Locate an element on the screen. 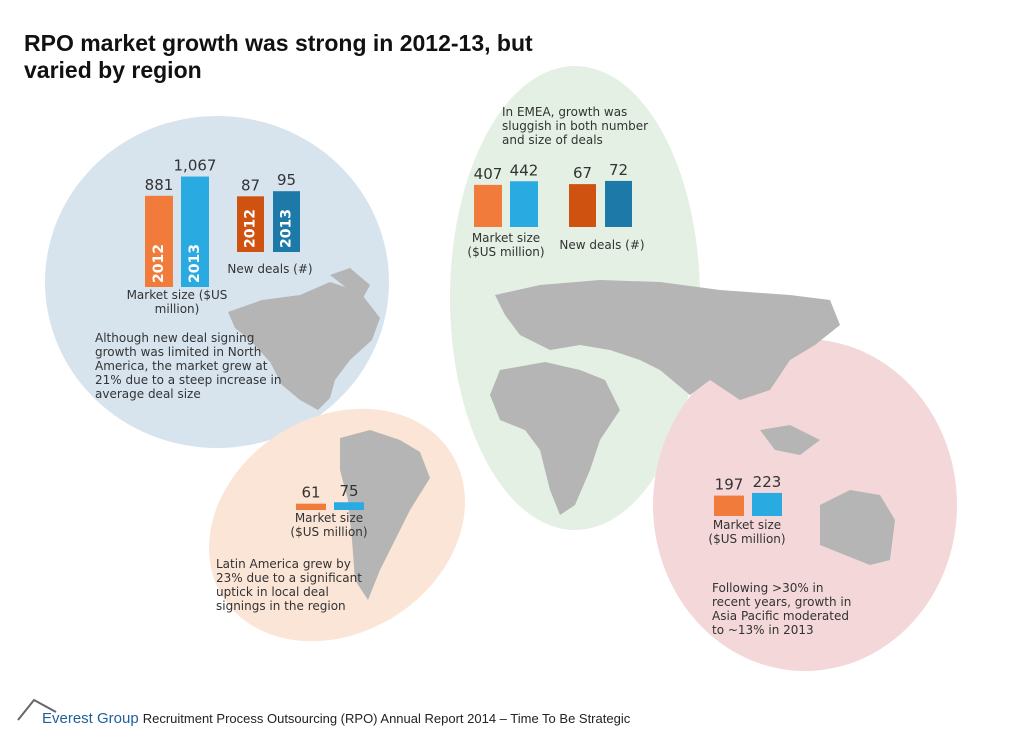 The width and height of the screenshot is (1024, 756). apac-region is located at coordinates (805, 505).